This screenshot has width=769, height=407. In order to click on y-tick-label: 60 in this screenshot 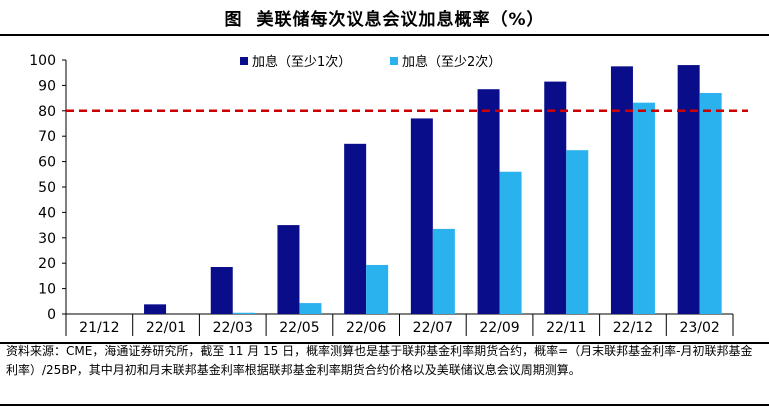, I will do `click(47, 163)`.